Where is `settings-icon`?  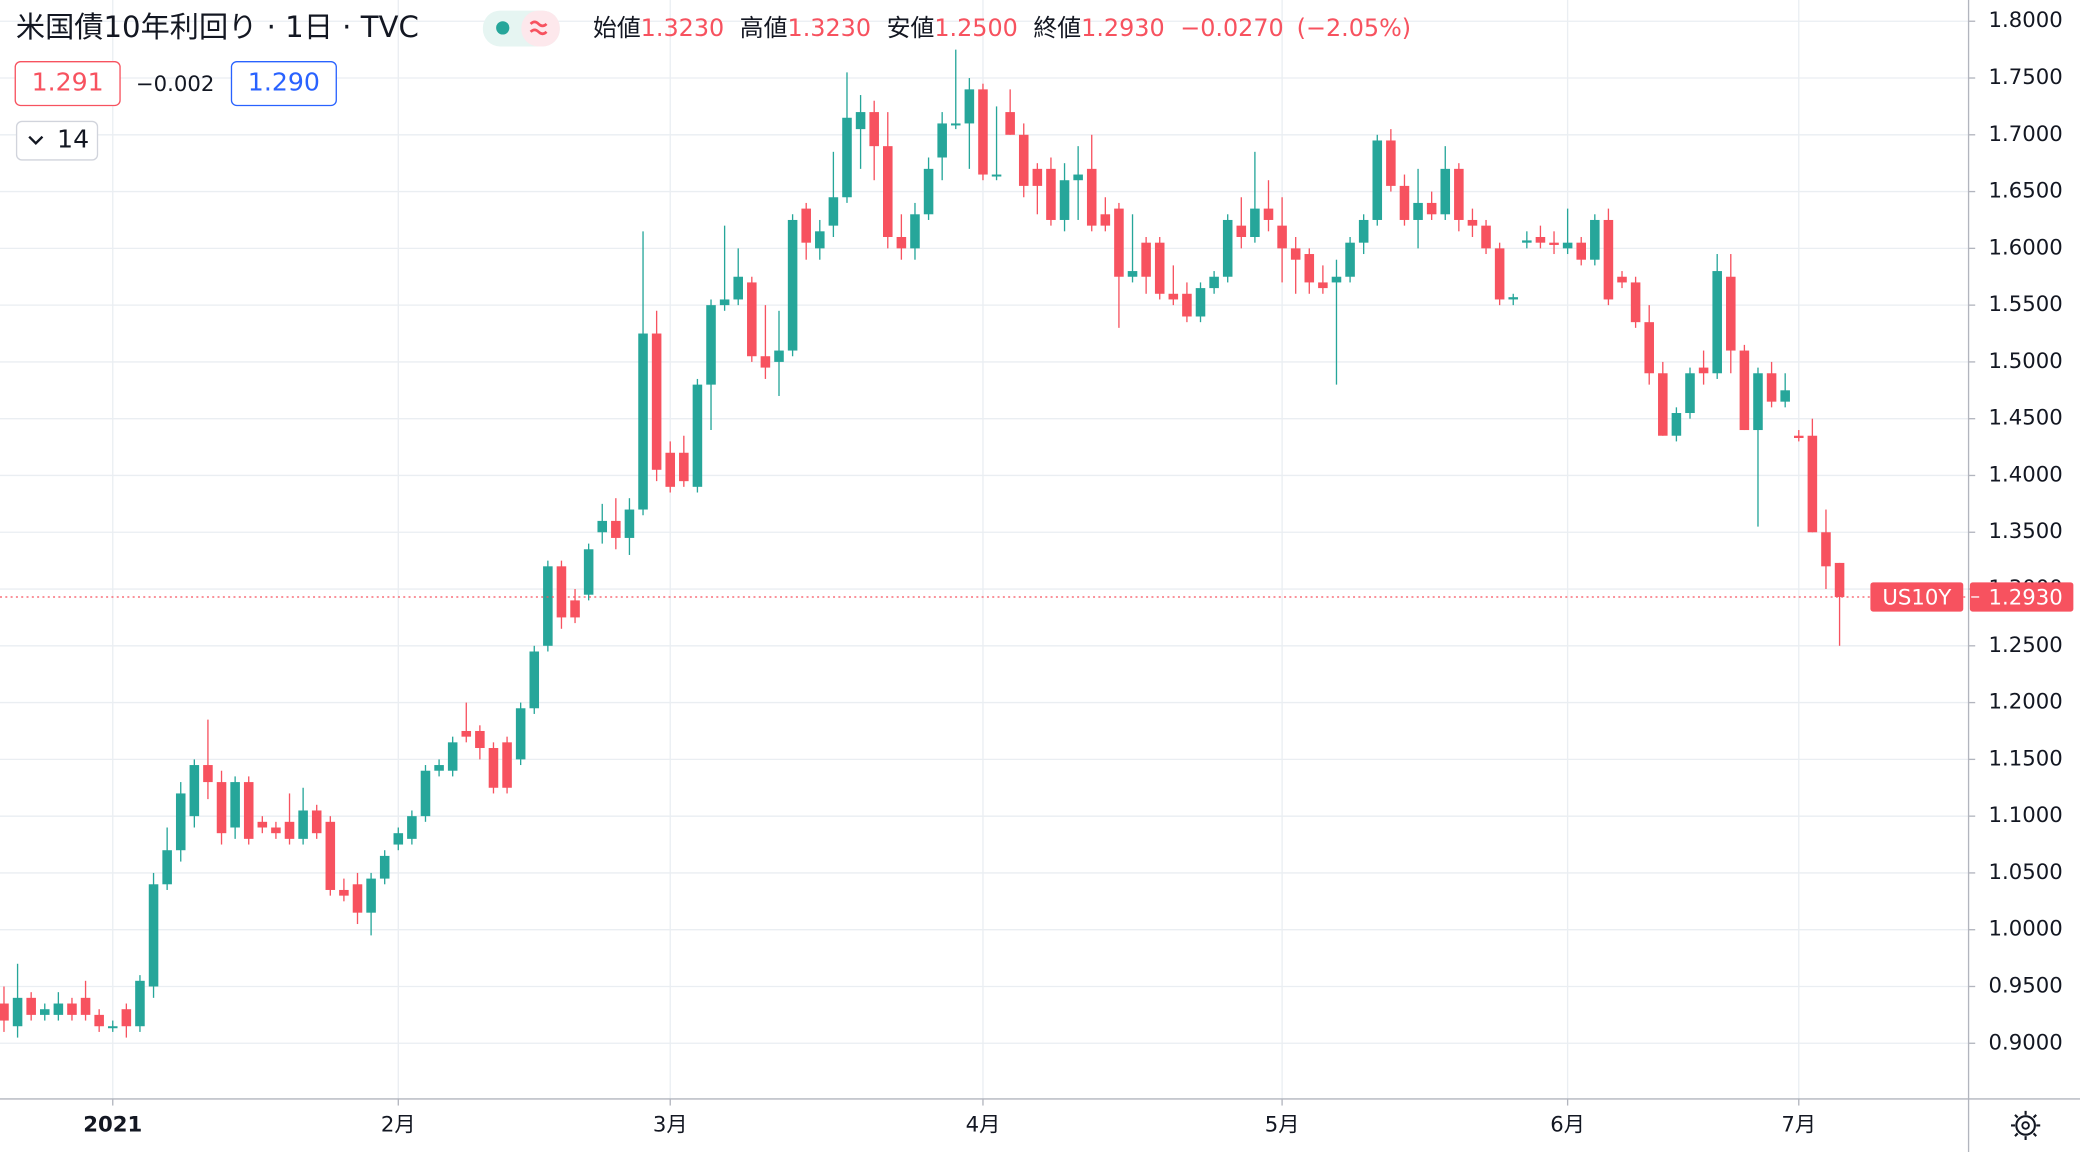 settings-icon is located at coordinates (2026, 1125).